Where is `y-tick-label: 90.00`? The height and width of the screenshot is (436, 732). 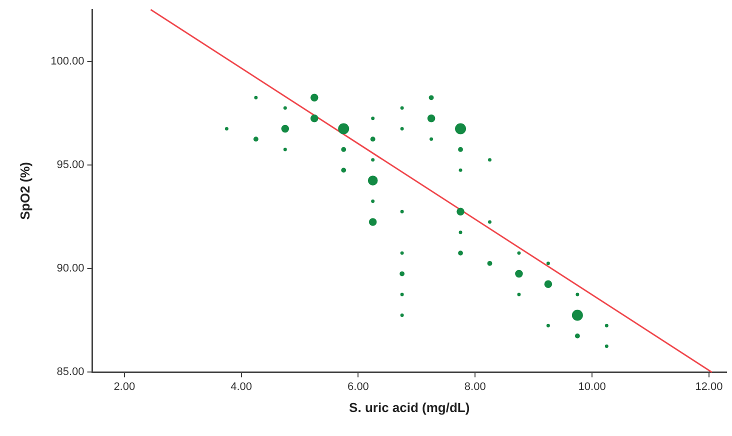
y-tick-label: 90.00 is located at coordinates (70, 268).